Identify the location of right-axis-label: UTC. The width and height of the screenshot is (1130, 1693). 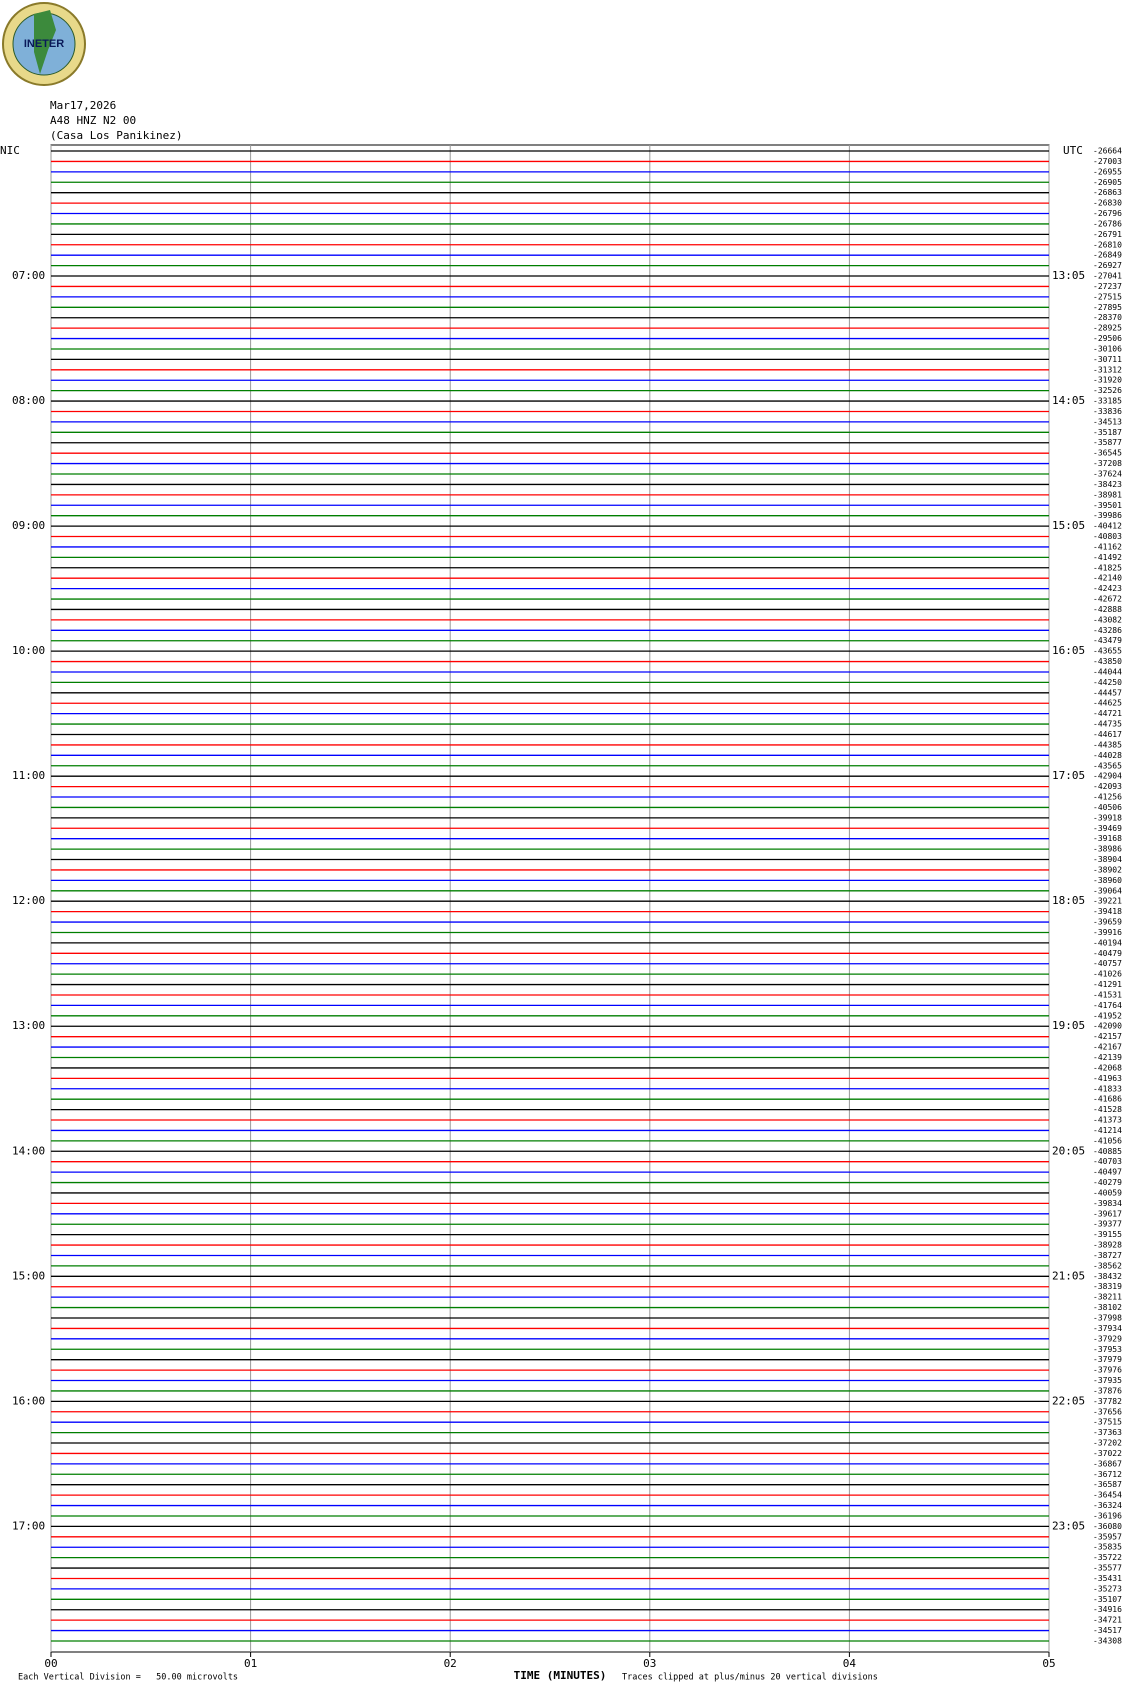
(1073, 150).